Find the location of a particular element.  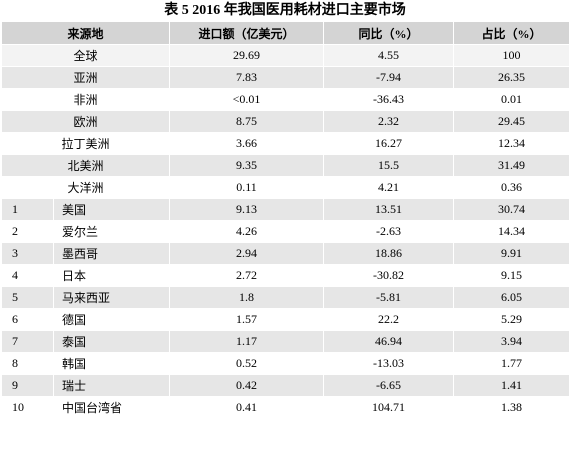

table-cell: 22.2 is located at coordinates (389, 319).